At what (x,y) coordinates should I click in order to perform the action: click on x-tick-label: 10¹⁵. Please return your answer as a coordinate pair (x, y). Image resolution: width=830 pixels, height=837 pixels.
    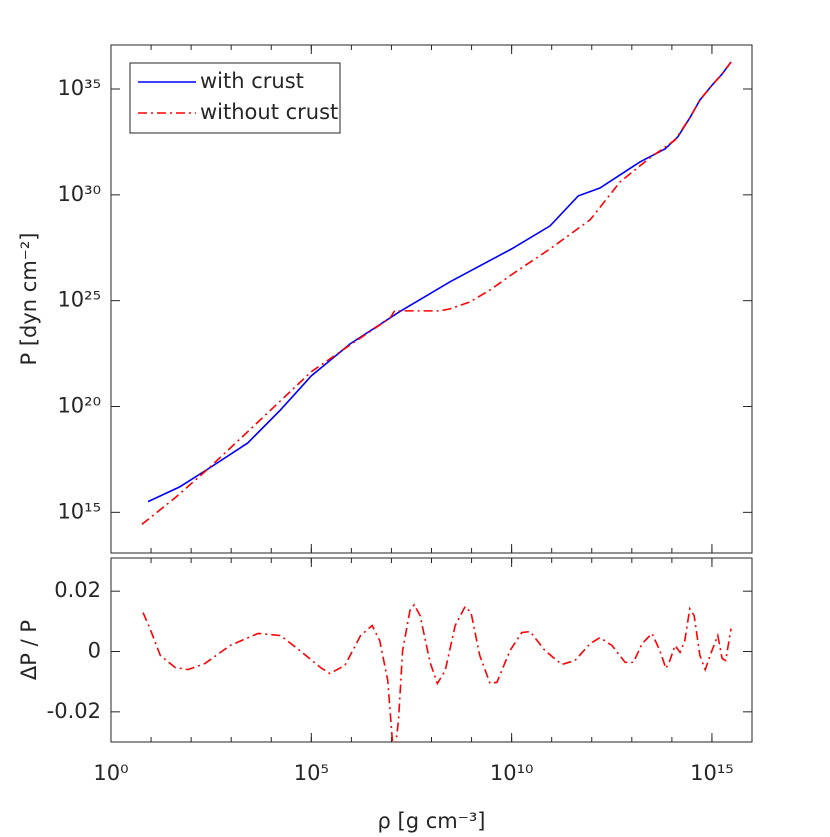
    Looking at the image, I should click on (712, 773).